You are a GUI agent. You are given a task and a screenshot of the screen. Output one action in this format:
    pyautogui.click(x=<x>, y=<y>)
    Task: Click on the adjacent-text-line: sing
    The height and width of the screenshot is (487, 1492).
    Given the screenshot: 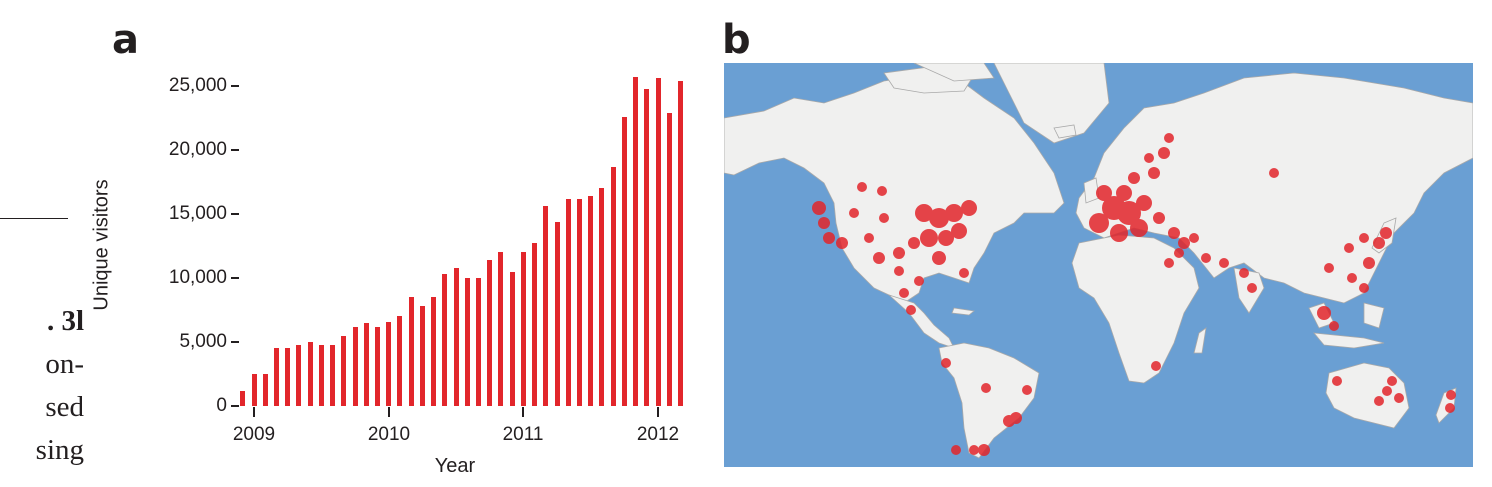 What is the action you would take?
    pyautogui.click(x=59, y=450)
    